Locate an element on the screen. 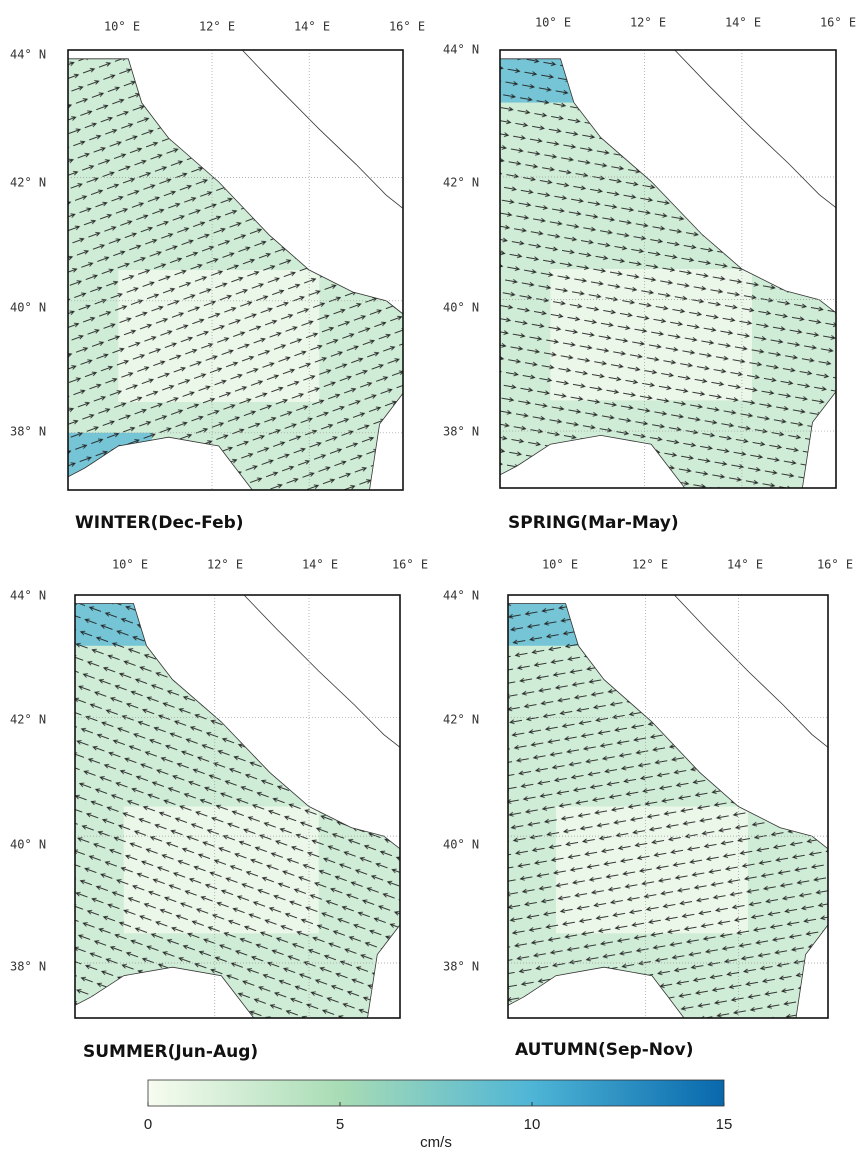 The image size is (861, 1153). colorbar-tick-label: 0 is located at coordinates (148, 1124).